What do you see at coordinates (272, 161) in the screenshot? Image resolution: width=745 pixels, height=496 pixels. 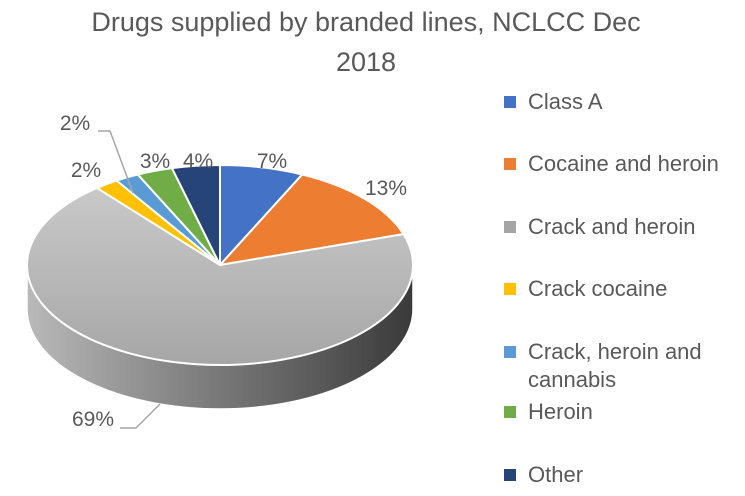 I see `data-label-class-a: 7%` at bounding box center [272, 161].